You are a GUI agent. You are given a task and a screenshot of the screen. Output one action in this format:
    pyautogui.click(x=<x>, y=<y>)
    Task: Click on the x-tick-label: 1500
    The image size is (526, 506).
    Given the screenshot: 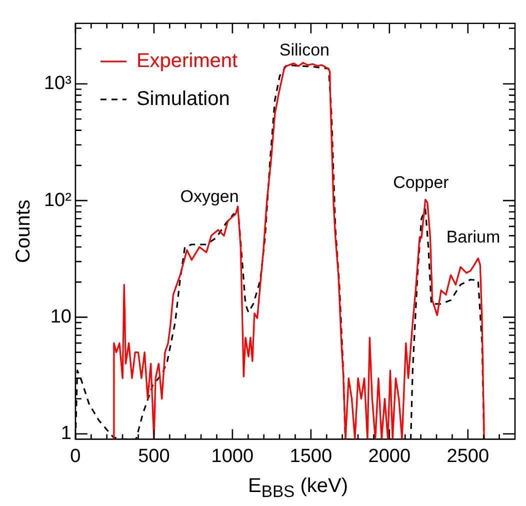 What is the action you would take?
    pyautogui.click(x=311, y=456)
    